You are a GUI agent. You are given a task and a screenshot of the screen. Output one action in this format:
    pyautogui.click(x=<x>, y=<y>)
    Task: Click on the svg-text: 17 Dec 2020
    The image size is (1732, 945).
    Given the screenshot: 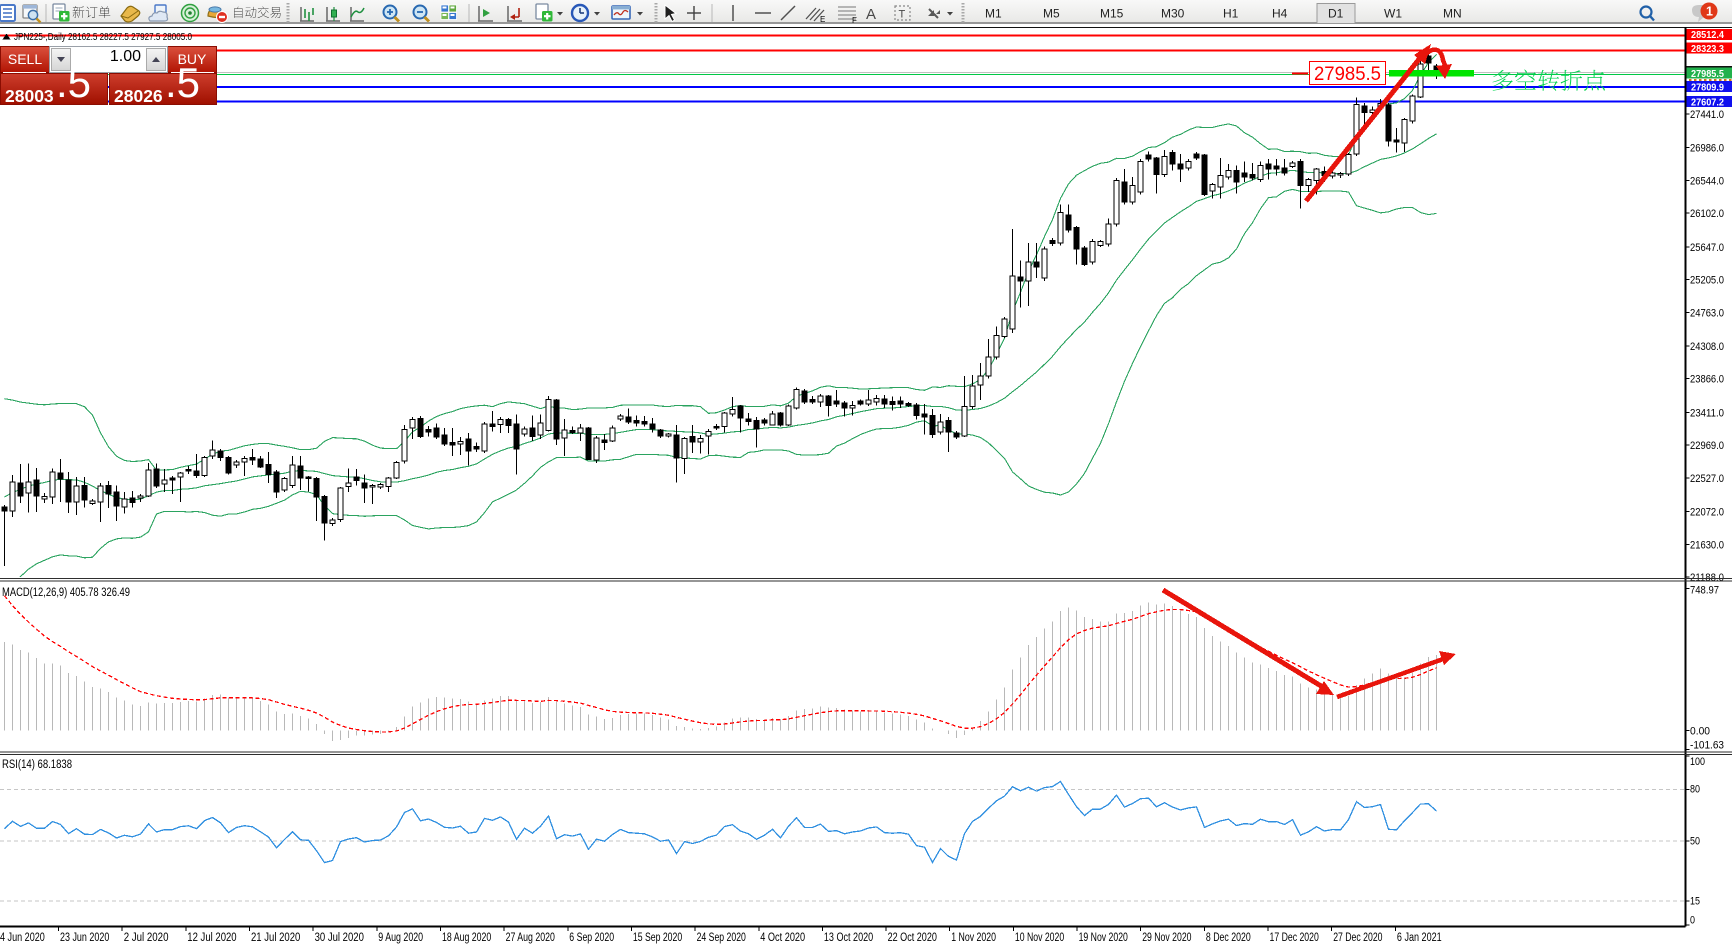 What is the action you would take?
    pyautogui.click(x=1294, y=938)
    